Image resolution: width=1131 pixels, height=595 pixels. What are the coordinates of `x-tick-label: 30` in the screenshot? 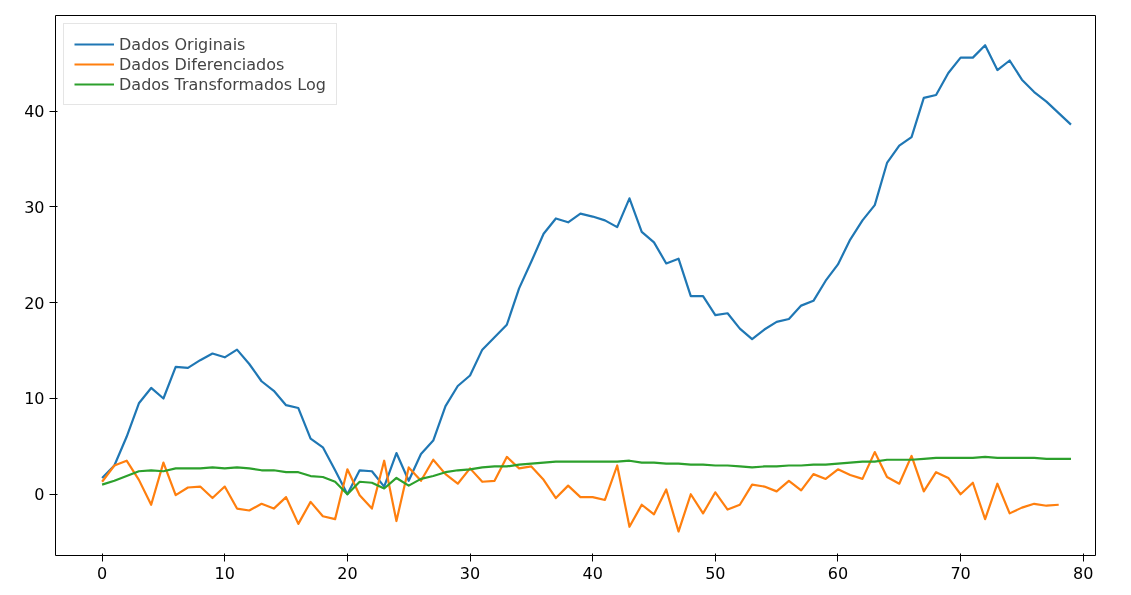 It's located at (470, 573).